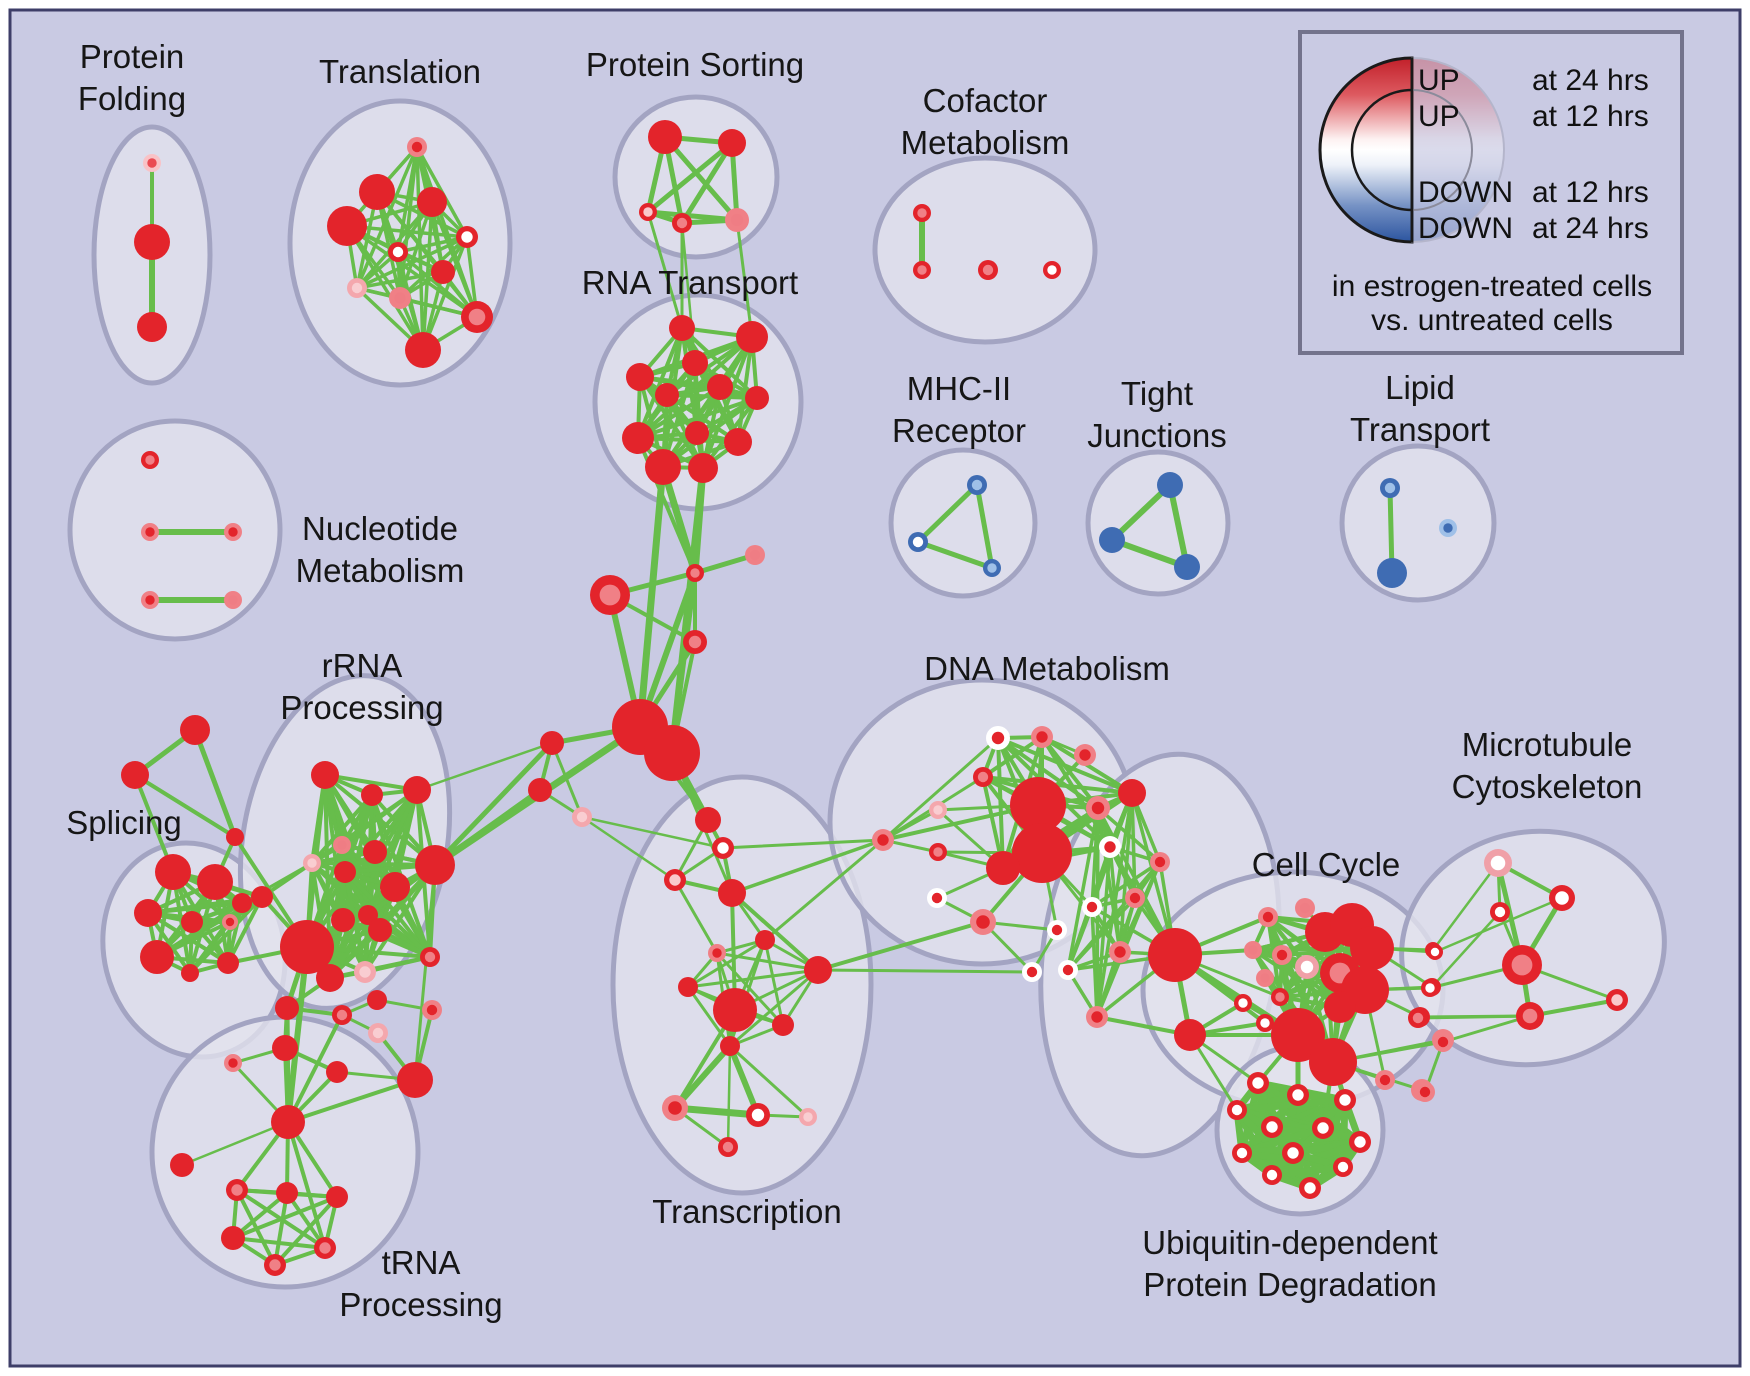 The width and height of the screenshot is (1750, 1376). What do you see at coordinates (400, 298) in the screenshot?
I see `node-tl9-center` at bounding box center [400, 298].